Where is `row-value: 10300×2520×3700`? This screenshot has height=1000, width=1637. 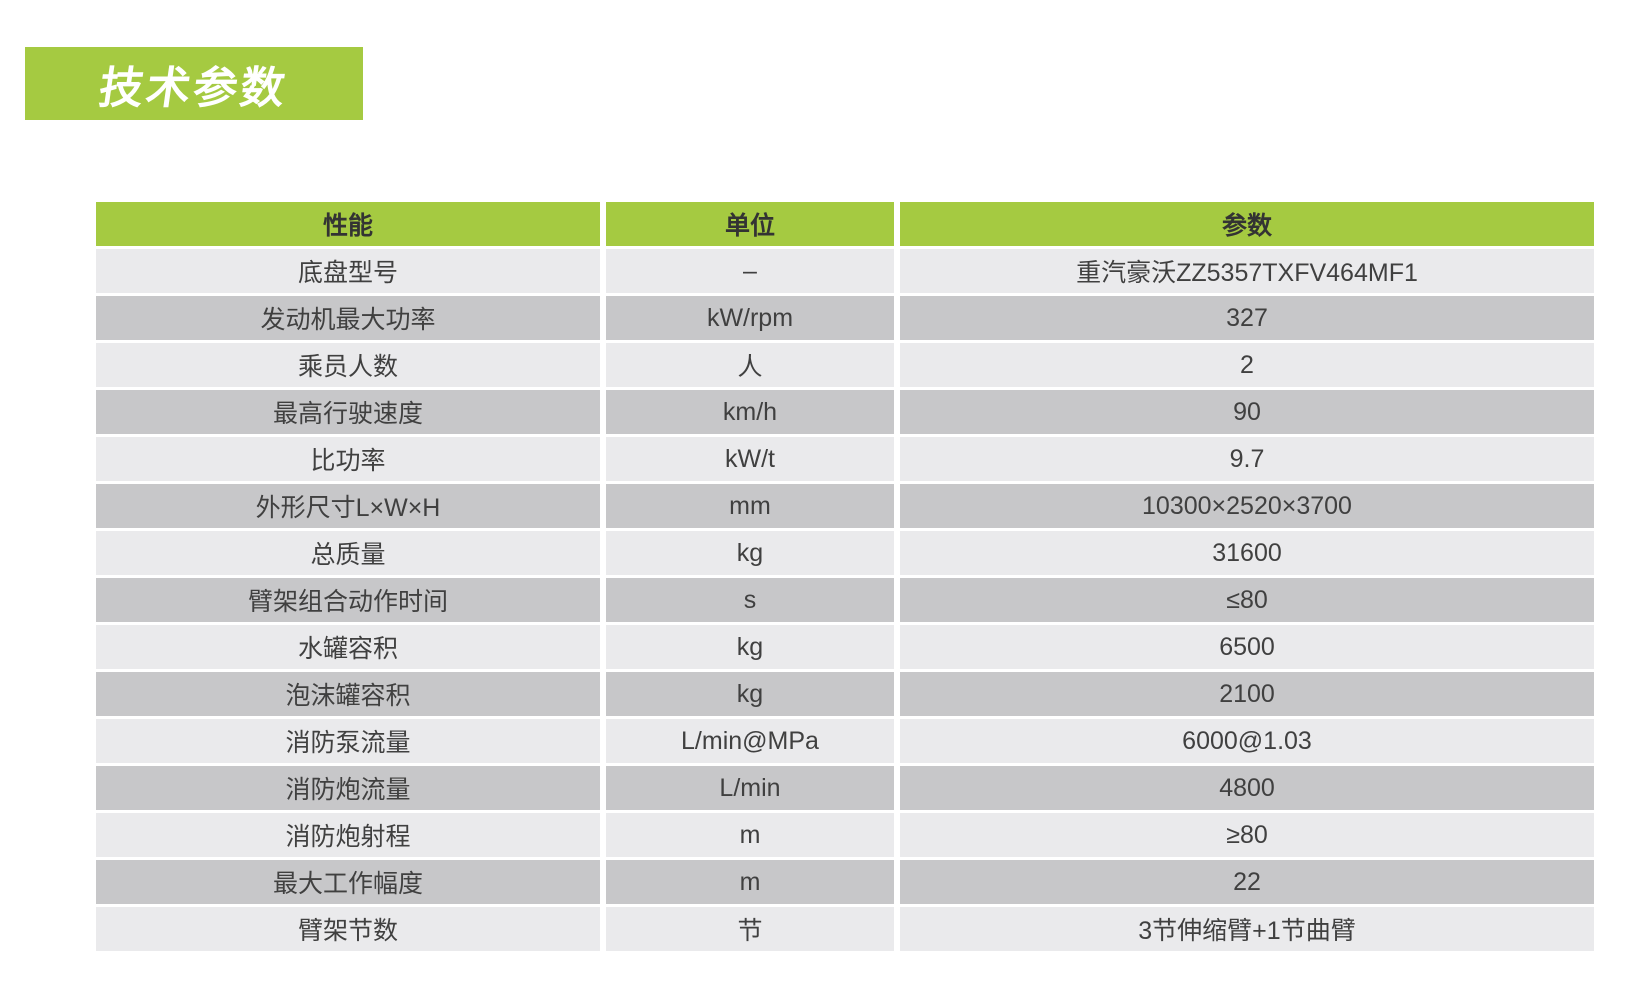 row-value: 10300×2520×3700 is located at coordinates (1247, 506).